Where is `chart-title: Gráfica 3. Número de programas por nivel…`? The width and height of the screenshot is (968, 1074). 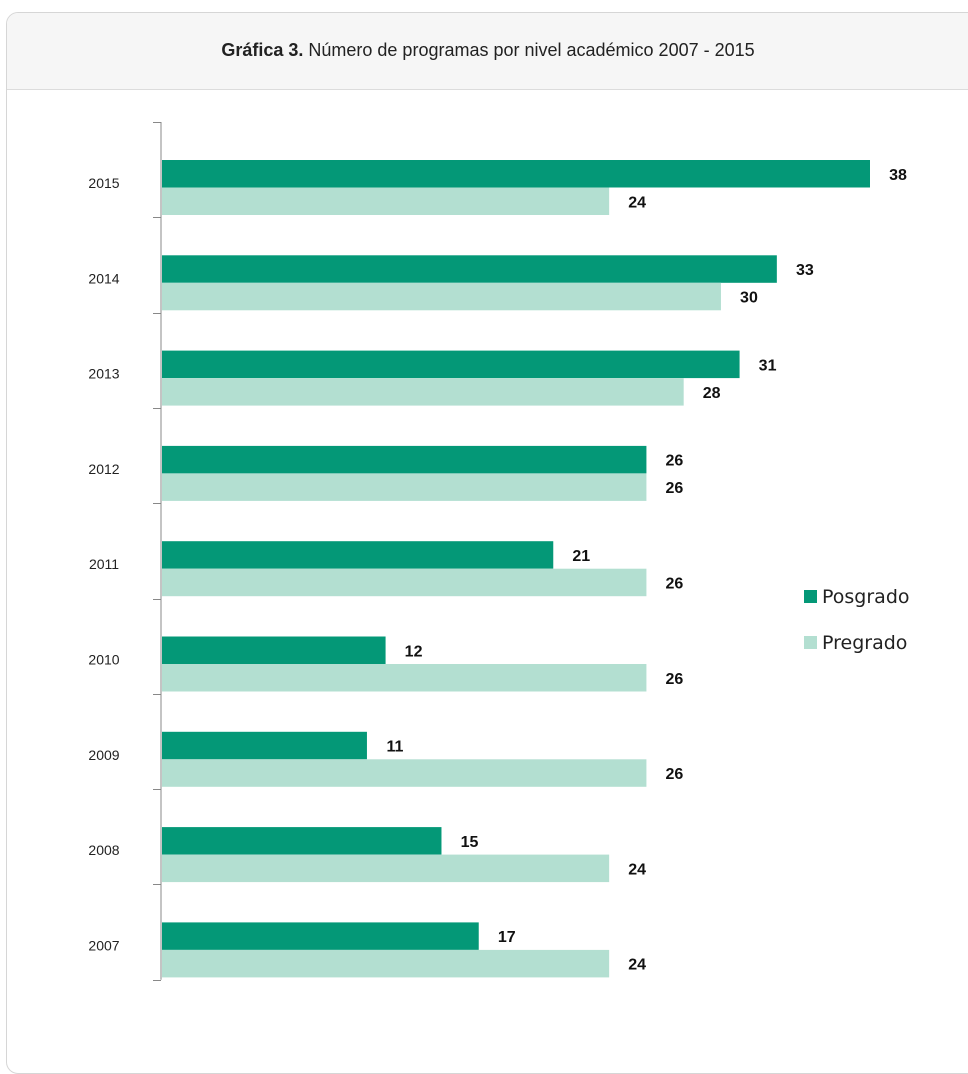 chart-title: Gráfica 3. Número de programas por nivel… is located at coordinates (487, 50).